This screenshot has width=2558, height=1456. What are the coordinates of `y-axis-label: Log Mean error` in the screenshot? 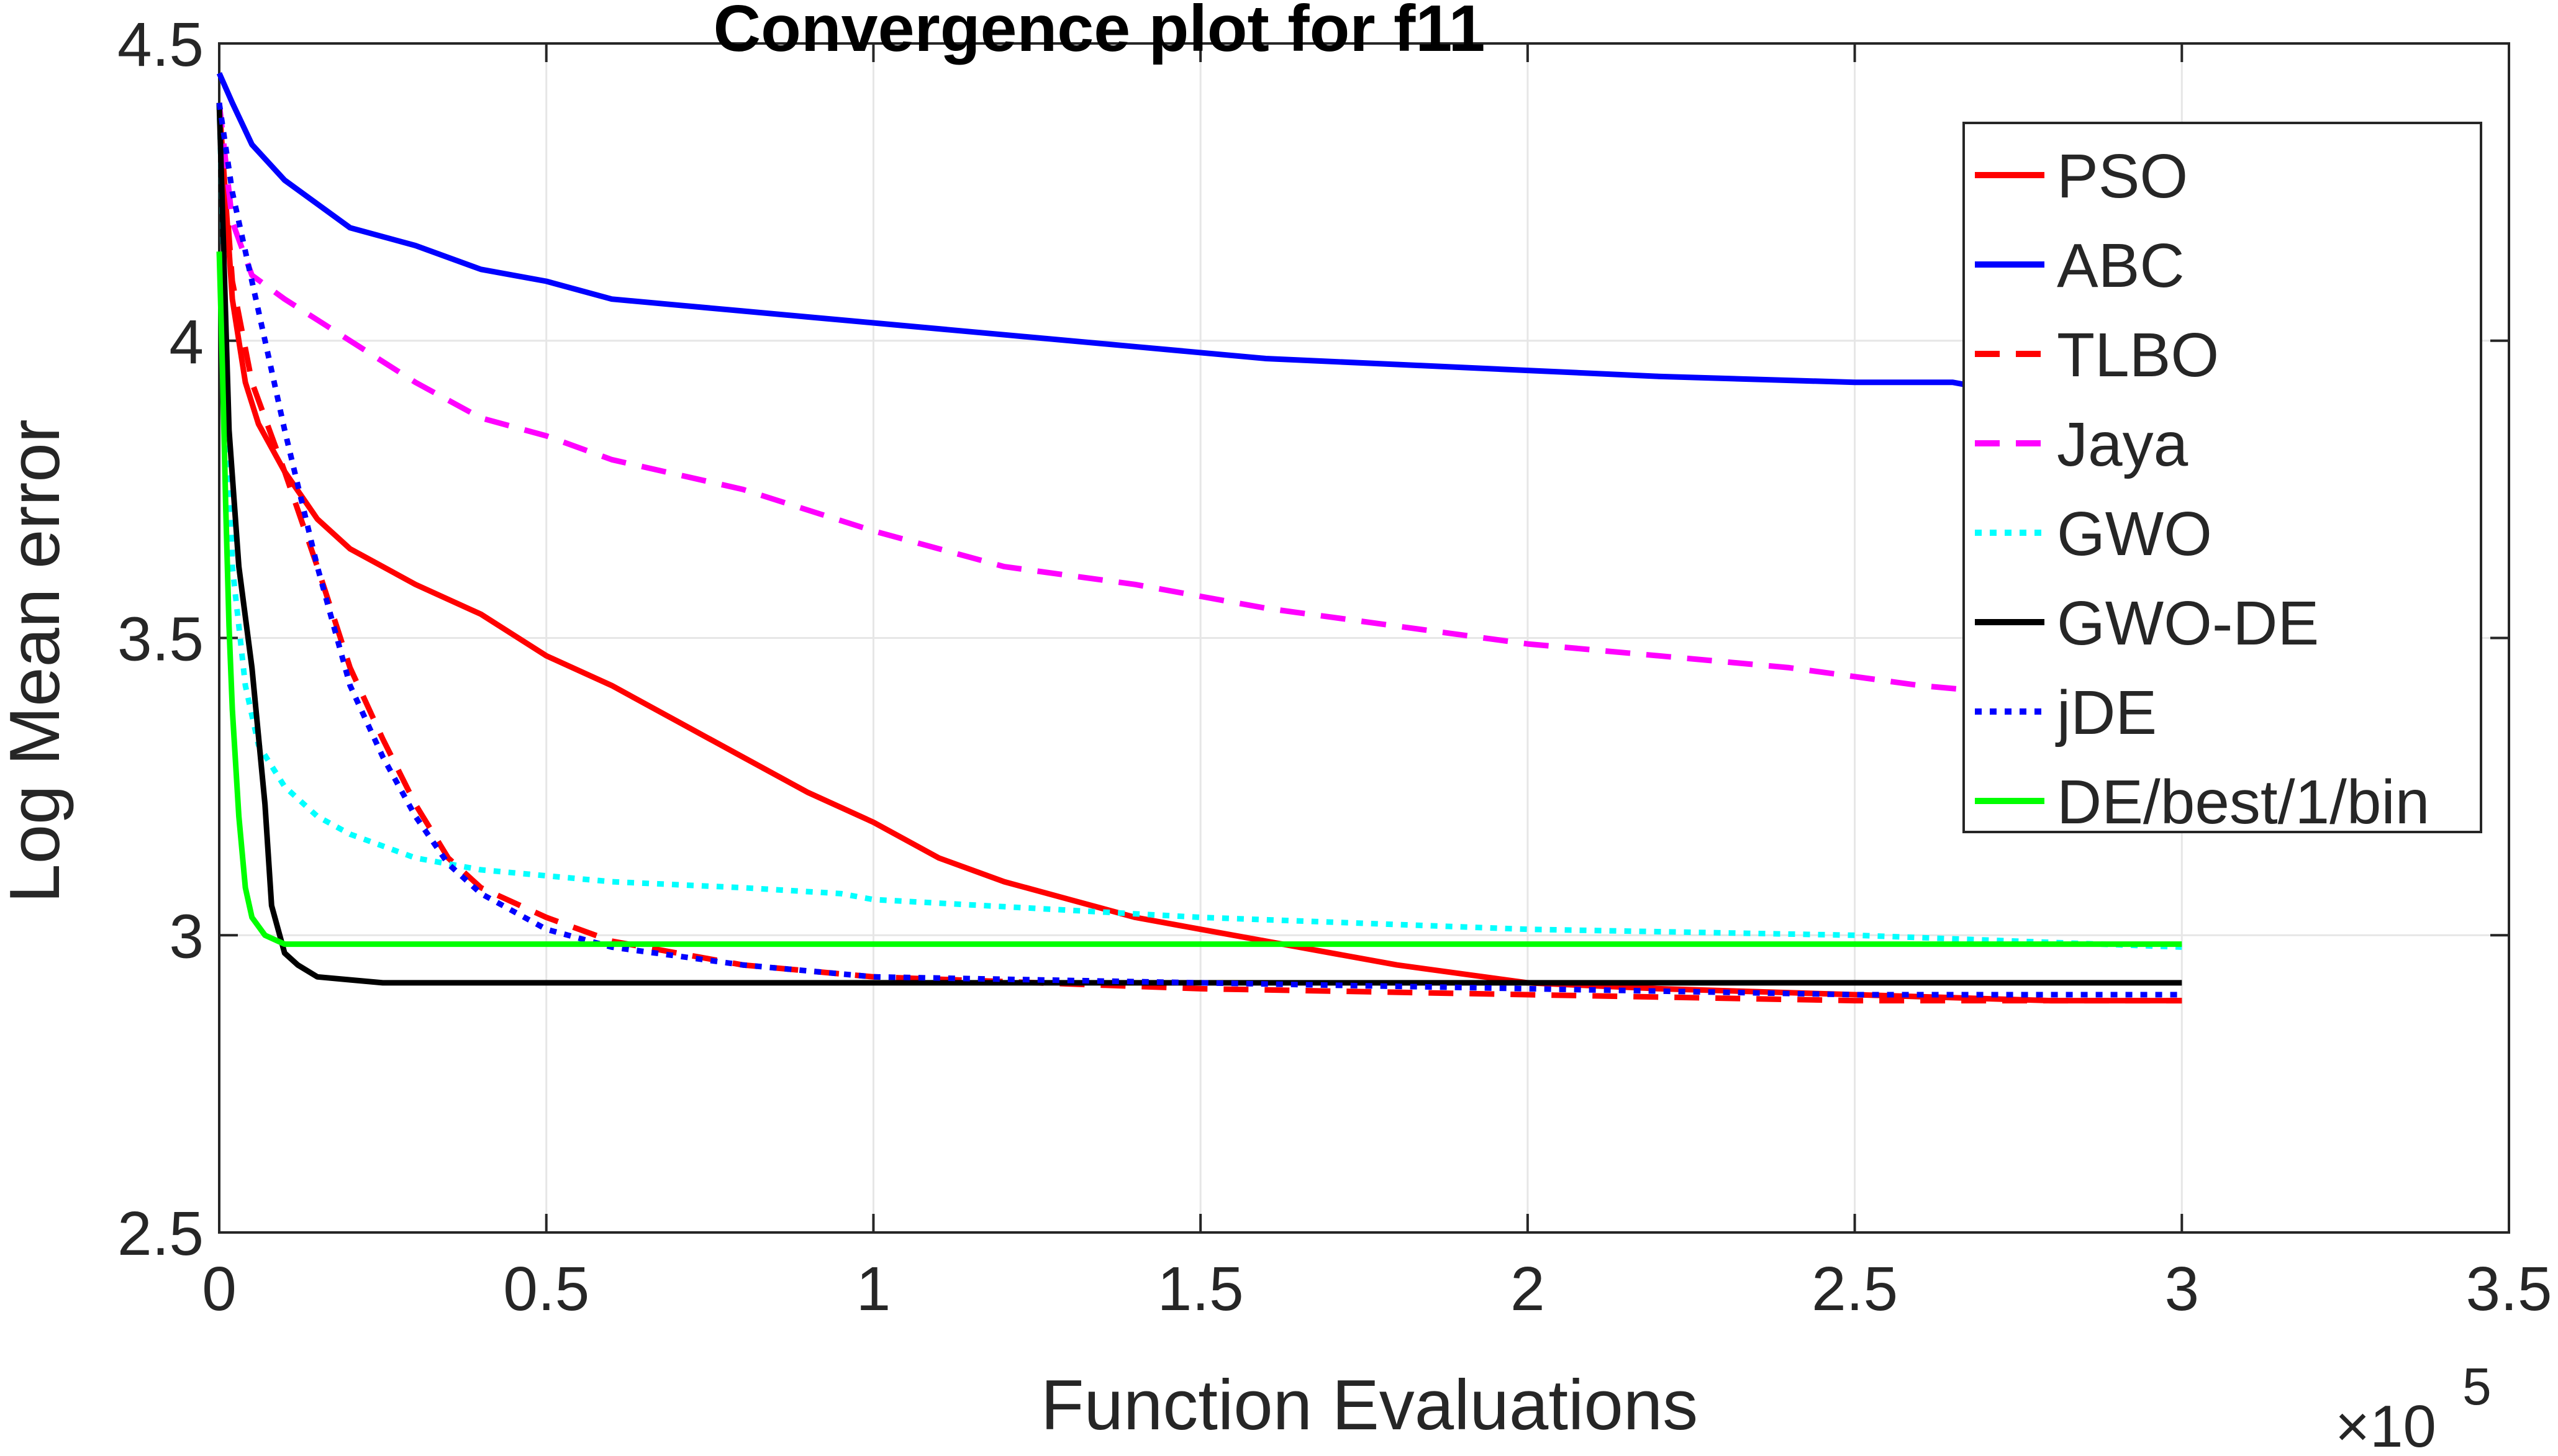 It's located at (37, 661).